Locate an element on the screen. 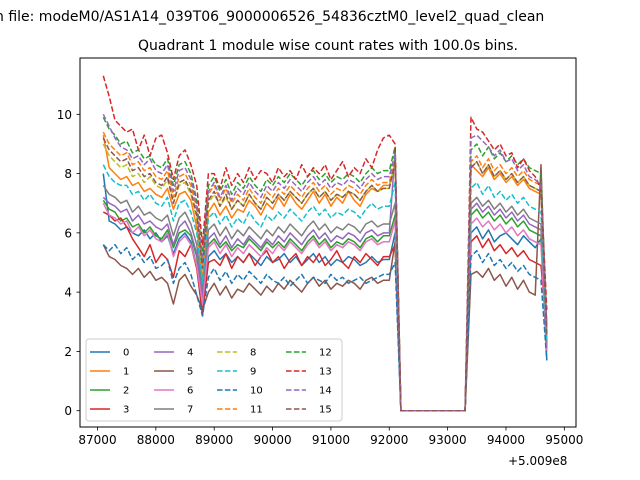 The height and width of the screenshot is (480, 640). x-tick-label: 95000 is located at coordinates (564, 440).